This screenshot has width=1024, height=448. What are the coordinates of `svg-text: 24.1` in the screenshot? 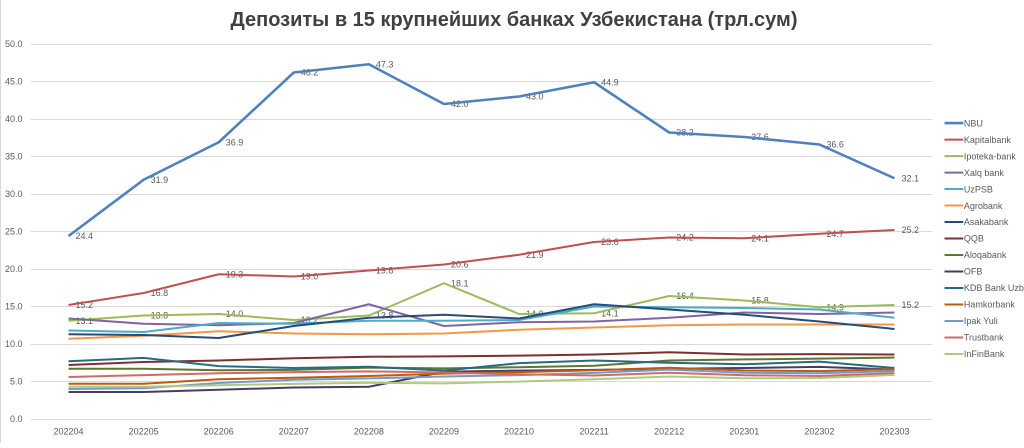 It's located at (760, 238).